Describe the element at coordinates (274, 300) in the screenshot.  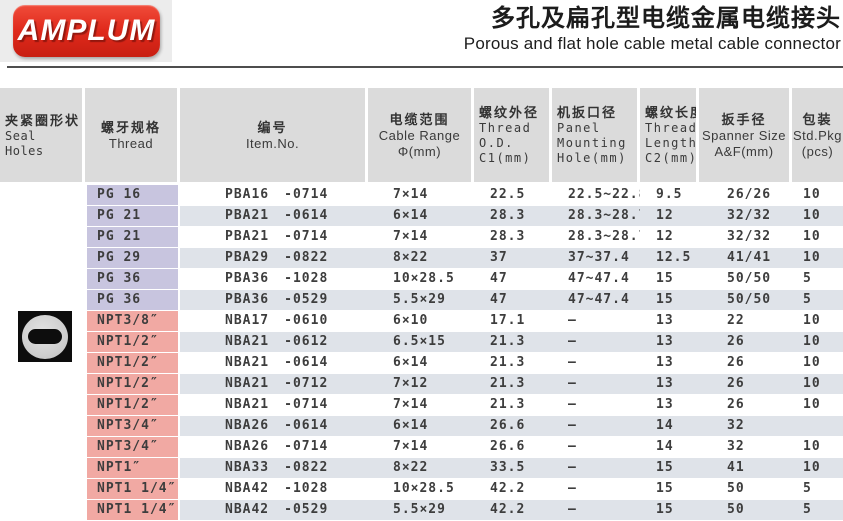
I see `item-no-cell: PBA36 -0529` at that location.